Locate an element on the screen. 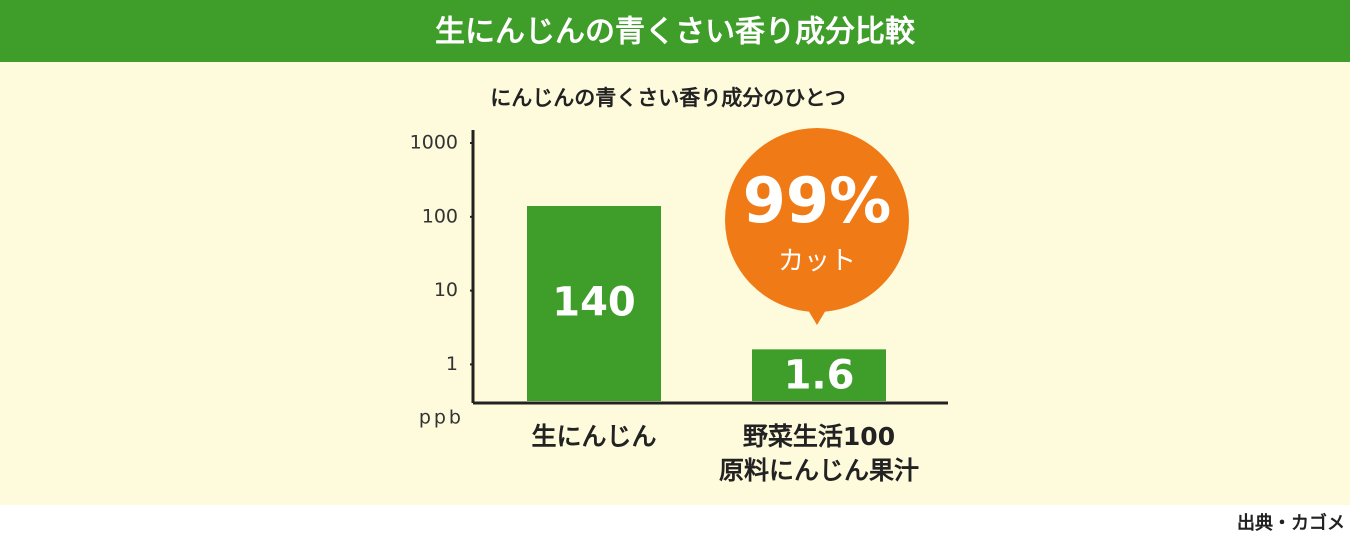 The width and height of the screenshot is (1350, 537). y-tick-label: 1 is located at coordinates (452, 364).